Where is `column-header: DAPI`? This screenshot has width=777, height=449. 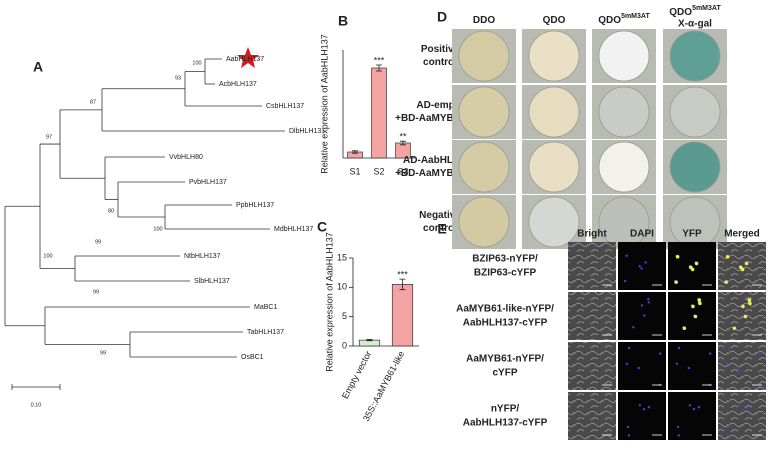 column-header: DAPI is located at coordinates (642, 234).